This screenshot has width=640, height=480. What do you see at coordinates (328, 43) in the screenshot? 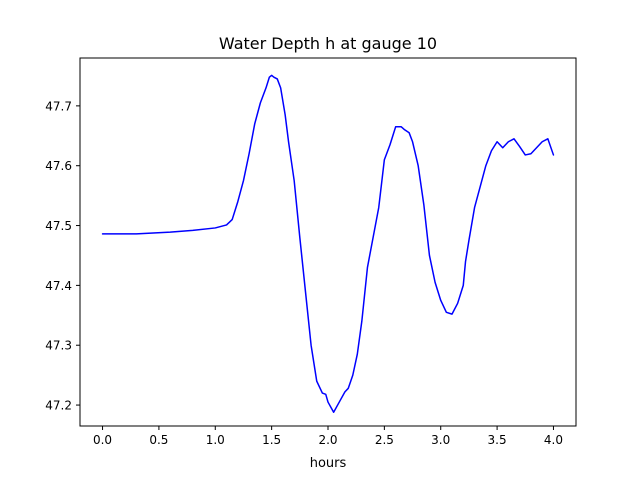
I see `chart-title: Water Depth h at gauge 10` at bounding box center [328, 43].